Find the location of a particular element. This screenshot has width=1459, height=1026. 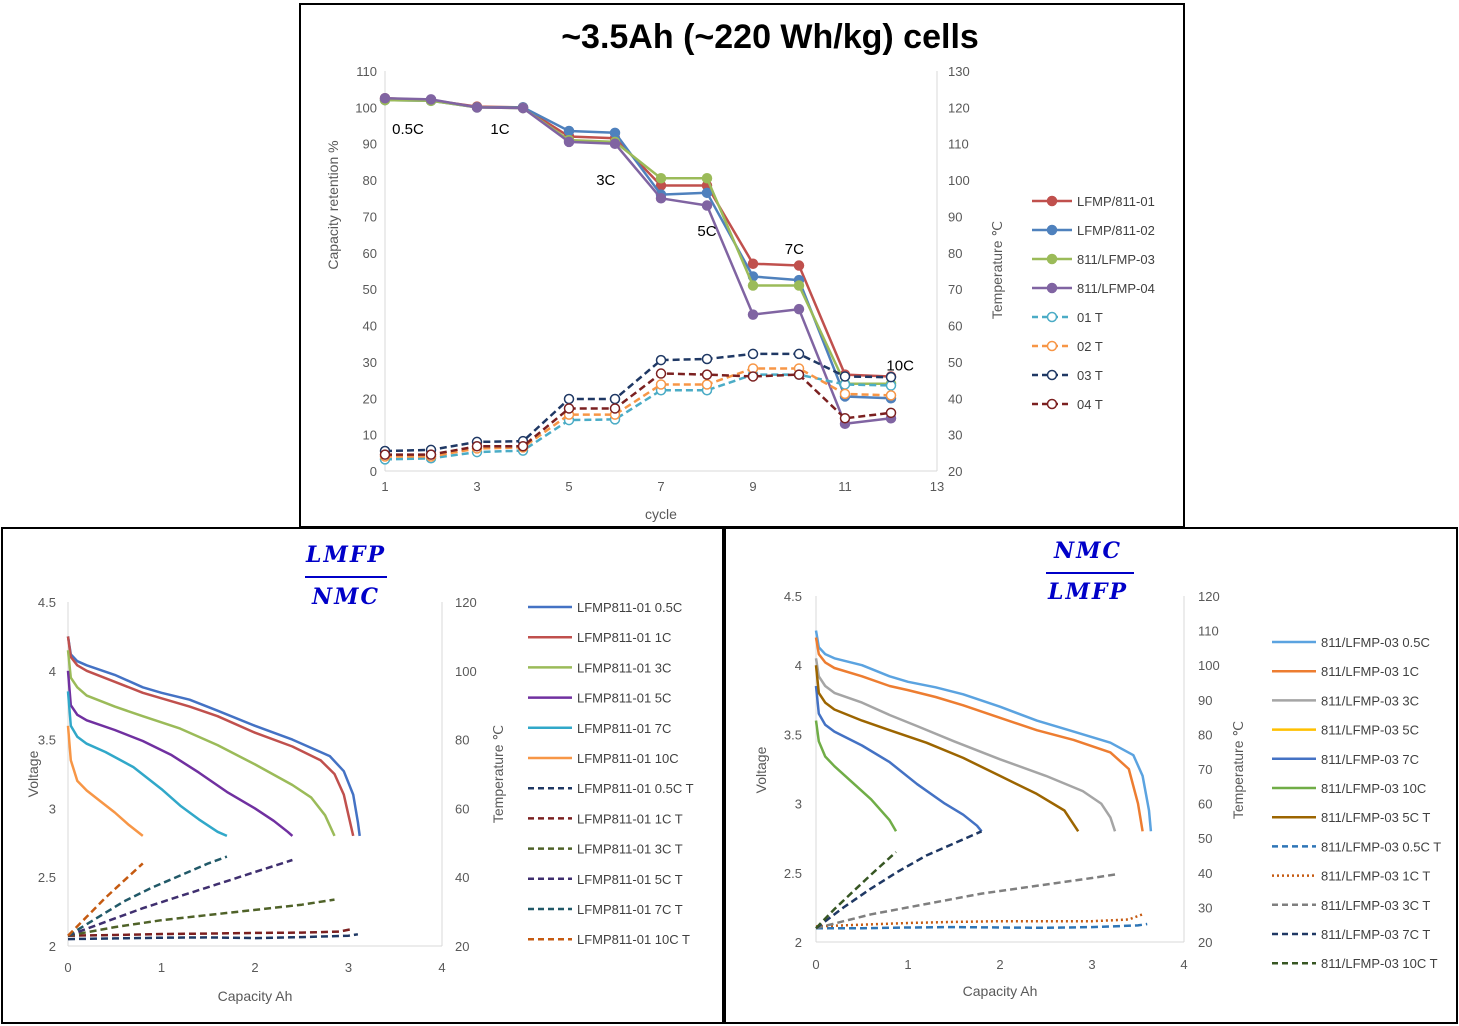

right-chart-legend-label: 811/LFMP-03 3C is located at coordinates (1370, 700).